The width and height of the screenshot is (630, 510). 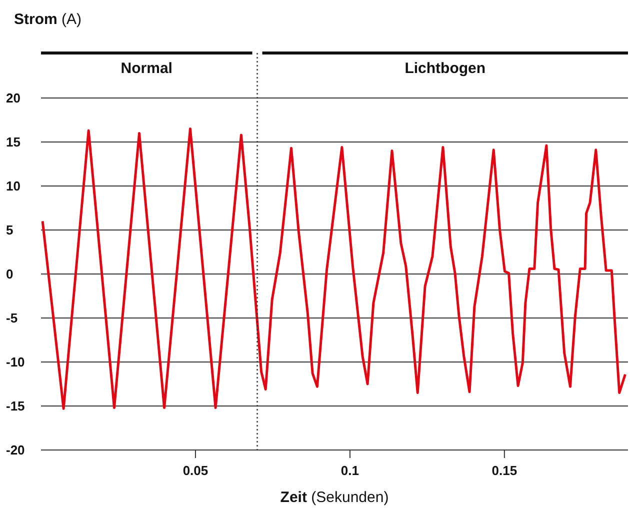 I want to click on y-tick-label: -10, so click(x=15, y=362).